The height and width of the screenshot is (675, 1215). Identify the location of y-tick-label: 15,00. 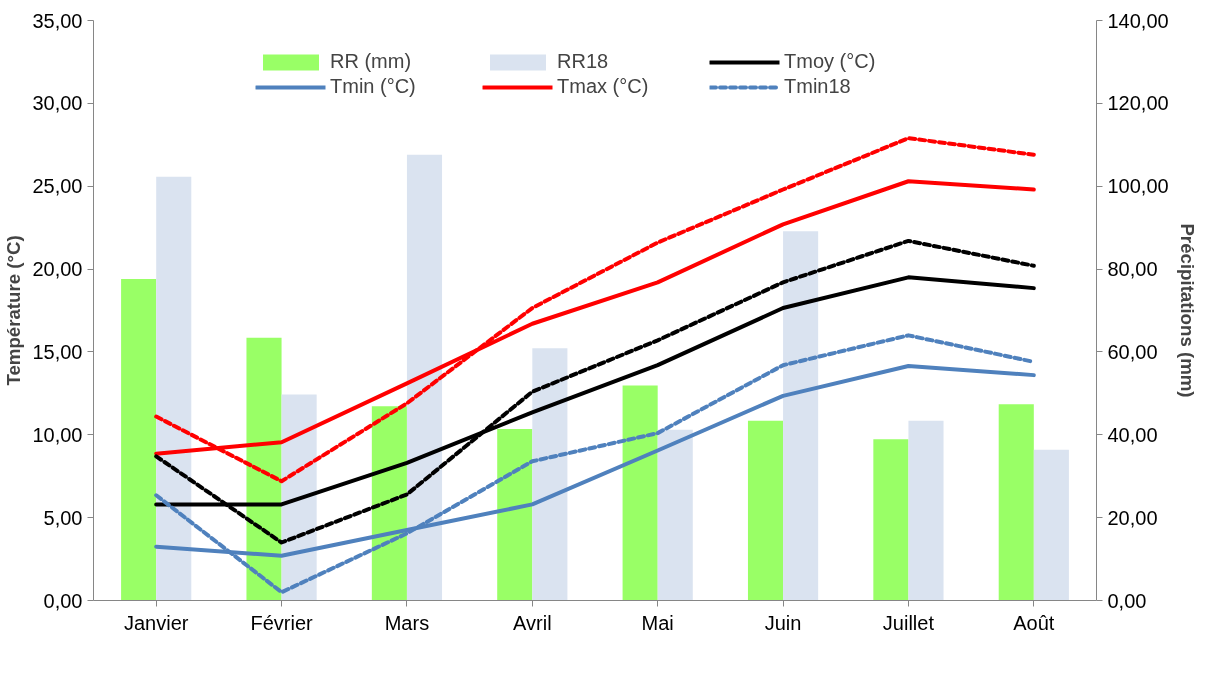
(57, 351).